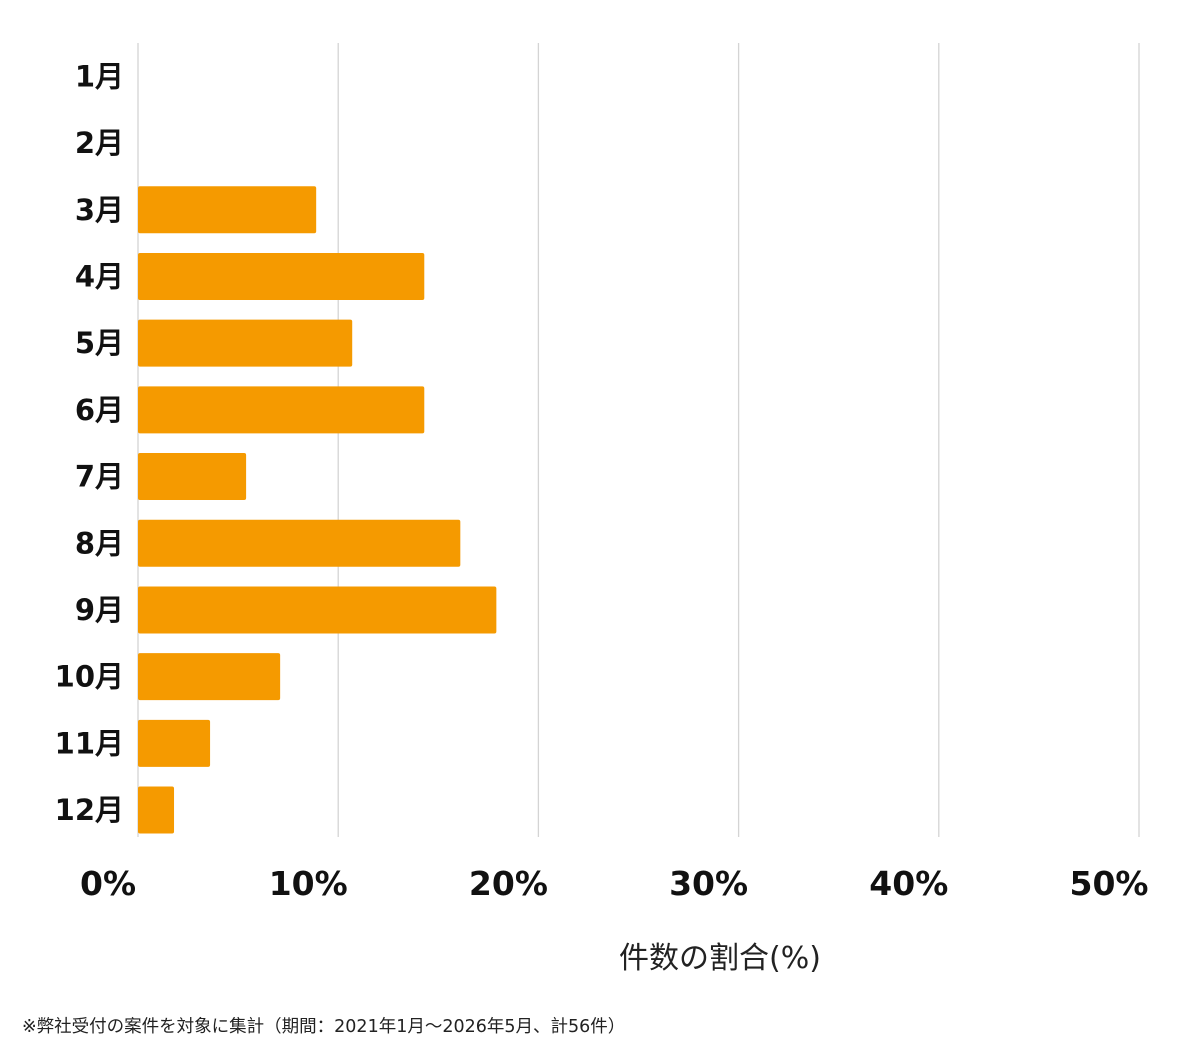 This screenshot has width=1200, height=1060. Describe the element at coordinates (708, 883) in the screenshot. I see `x-tick-label-30: 30%` at that location.